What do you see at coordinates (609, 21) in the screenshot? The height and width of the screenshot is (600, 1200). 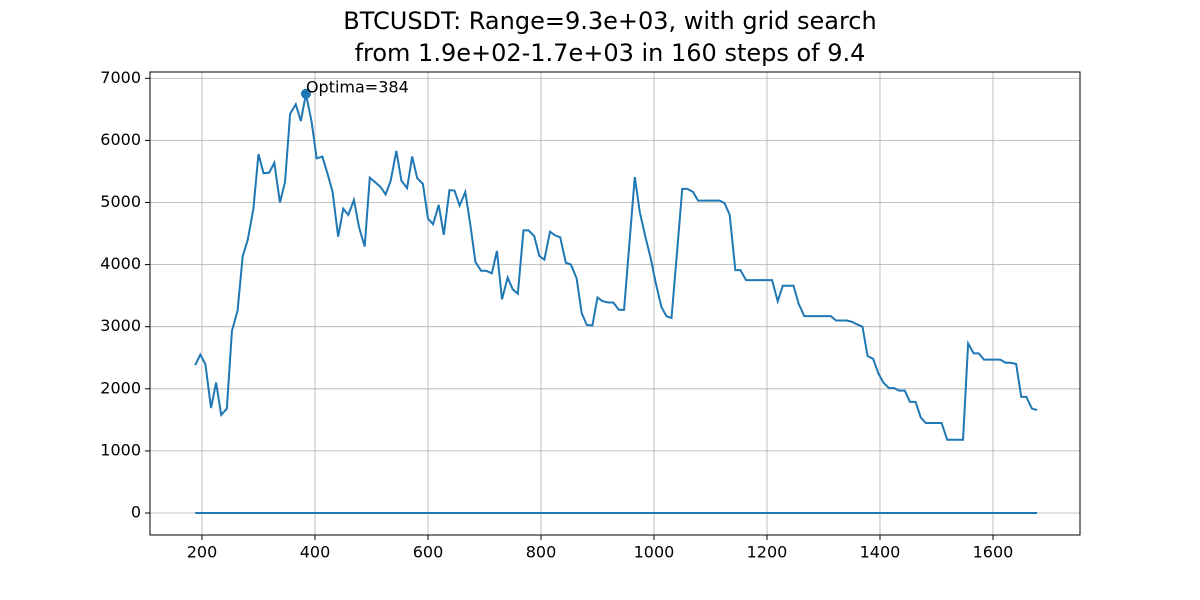 I see `chart-title: BTCUSDT: Range=9.3e+03, with grid search` at bounding box center [609, 21].